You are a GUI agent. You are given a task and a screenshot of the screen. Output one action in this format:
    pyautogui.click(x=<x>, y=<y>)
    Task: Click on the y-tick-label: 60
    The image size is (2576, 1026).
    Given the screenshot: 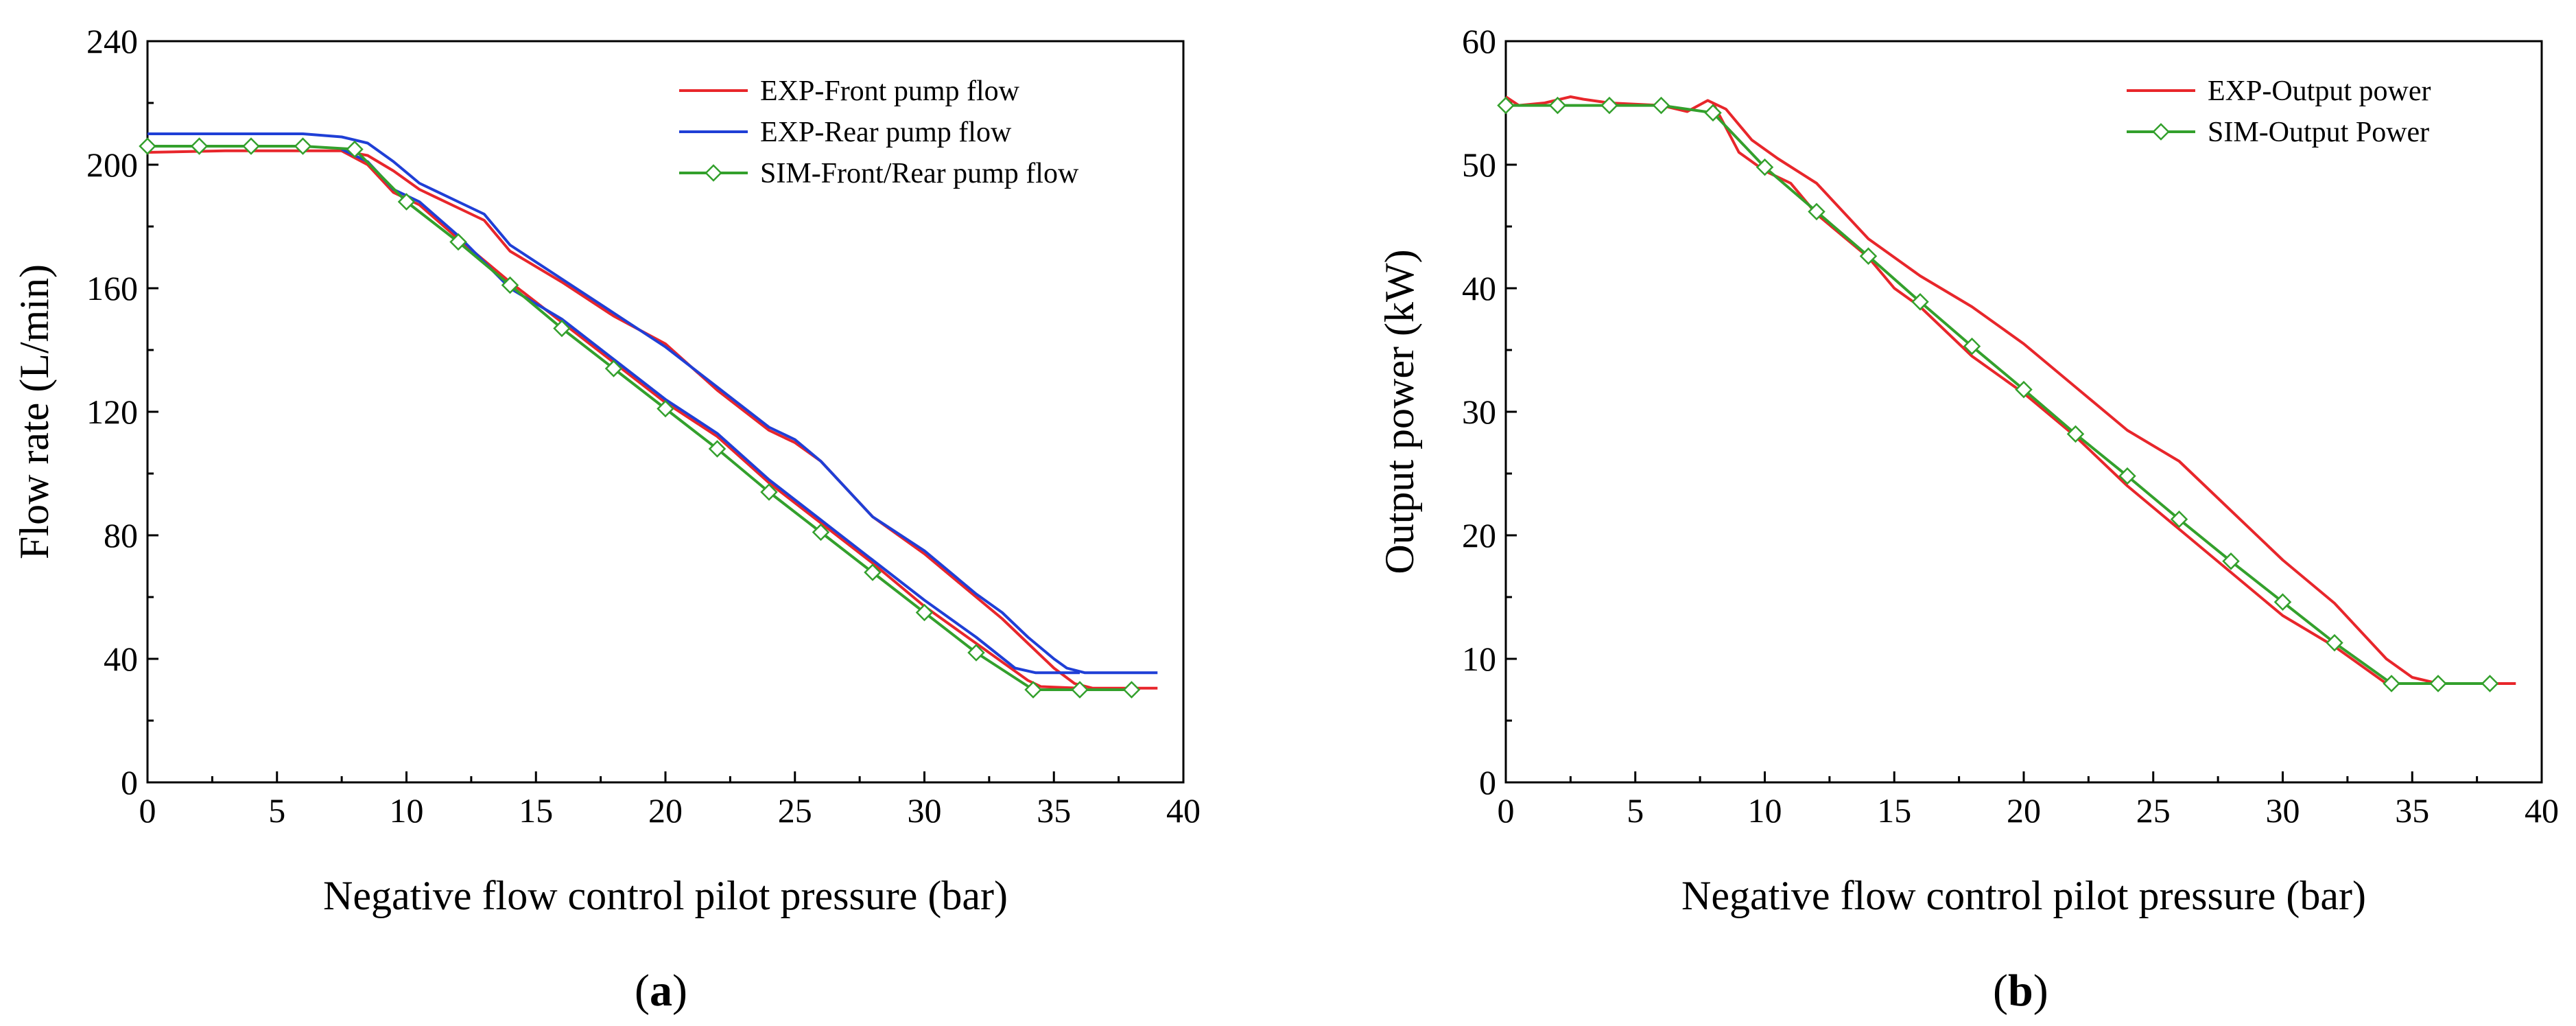 What is the action you would take?
    pyautogui.click(x=1479, y=41)
    